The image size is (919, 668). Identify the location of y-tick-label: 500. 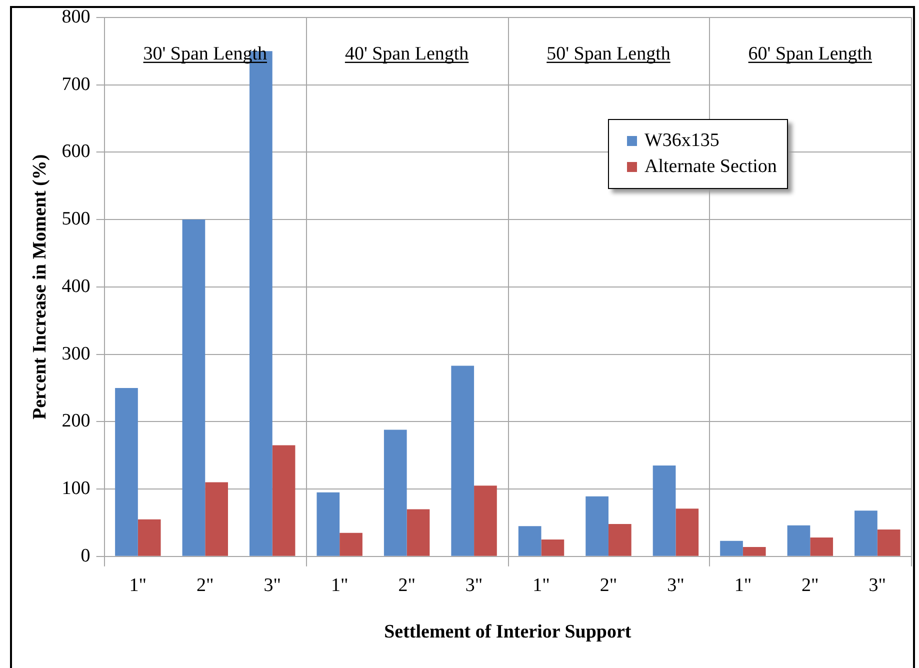
(76, 219).